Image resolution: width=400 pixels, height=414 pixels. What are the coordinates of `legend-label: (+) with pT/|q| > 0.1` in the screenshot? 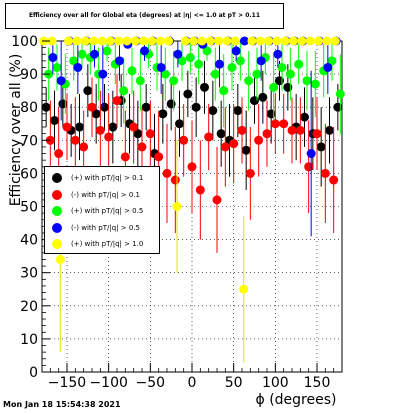 It's located at (107, 178).